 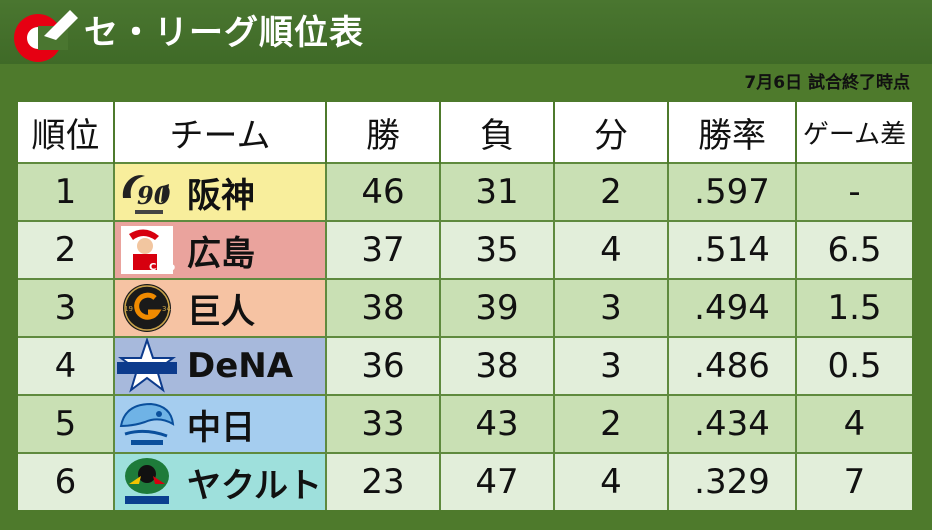 I want to click on team-cell: DeNA, so click(x=219, y=365).